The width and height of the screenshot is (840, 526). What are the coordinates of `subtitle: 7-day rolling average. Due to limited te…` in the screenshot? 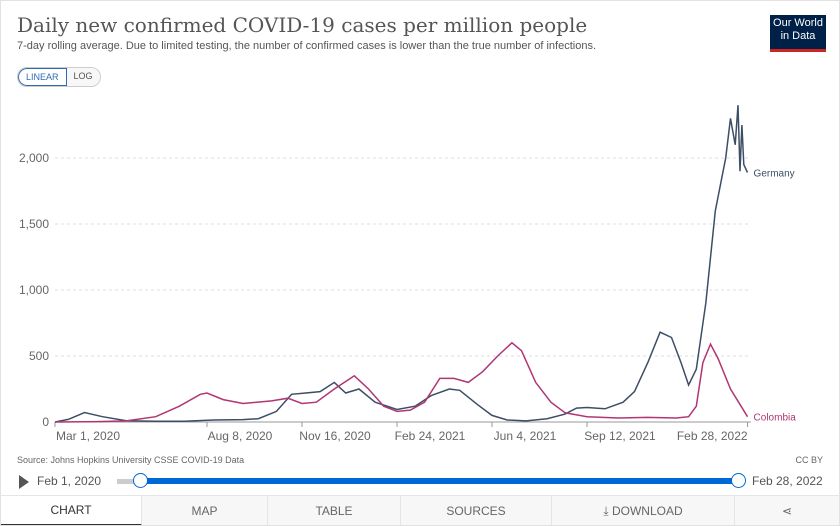 It's located at (307, 46).